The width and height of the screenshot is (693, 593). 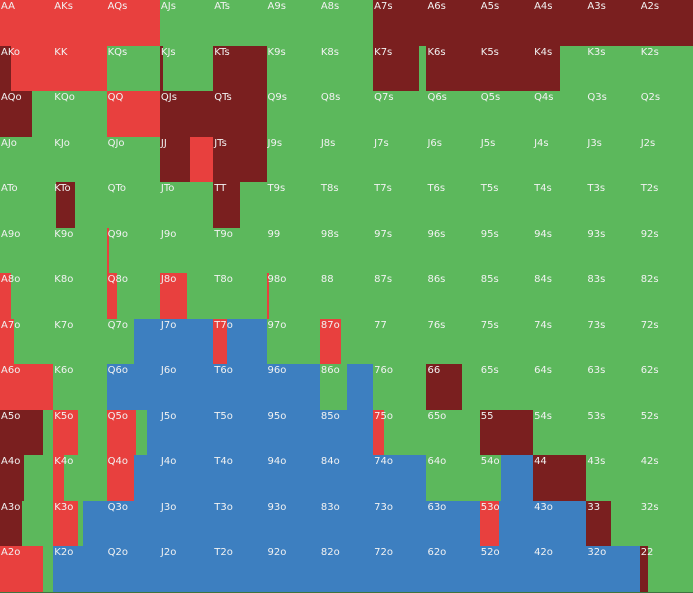 What do you see at coordinates (81, 115) in the screenshot?
I see `hand-cell-KQo: KQo` at bounding box center [81, 115].